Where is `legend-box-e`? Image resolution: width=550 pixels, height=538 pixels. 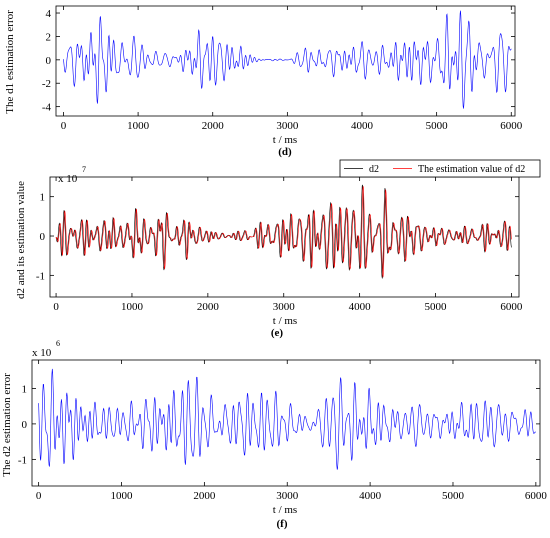 legend-box-e is located at coordinates (440, 168).